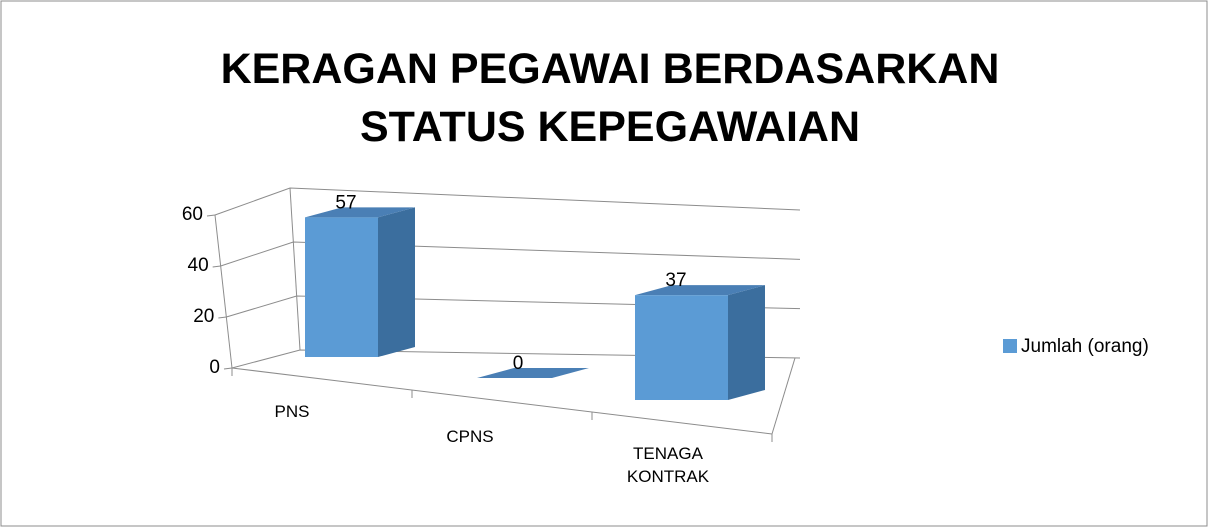 This screenshot has height=528, width=1209. I want to click on x-tick-label: TENAGA KONTRAK, so click(668, 465).